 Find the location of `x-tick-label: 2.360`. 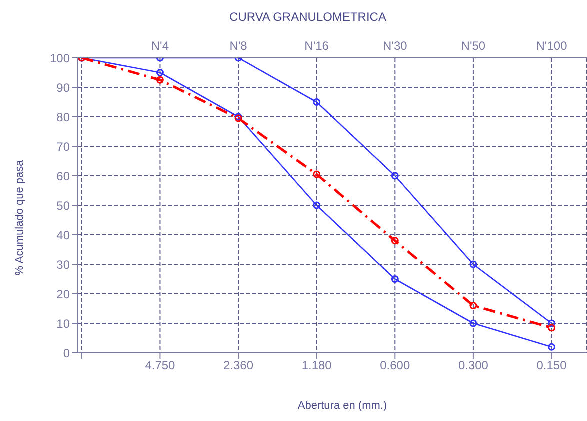

x-tick-label: 2.360 is located at coordinates (239, 365).